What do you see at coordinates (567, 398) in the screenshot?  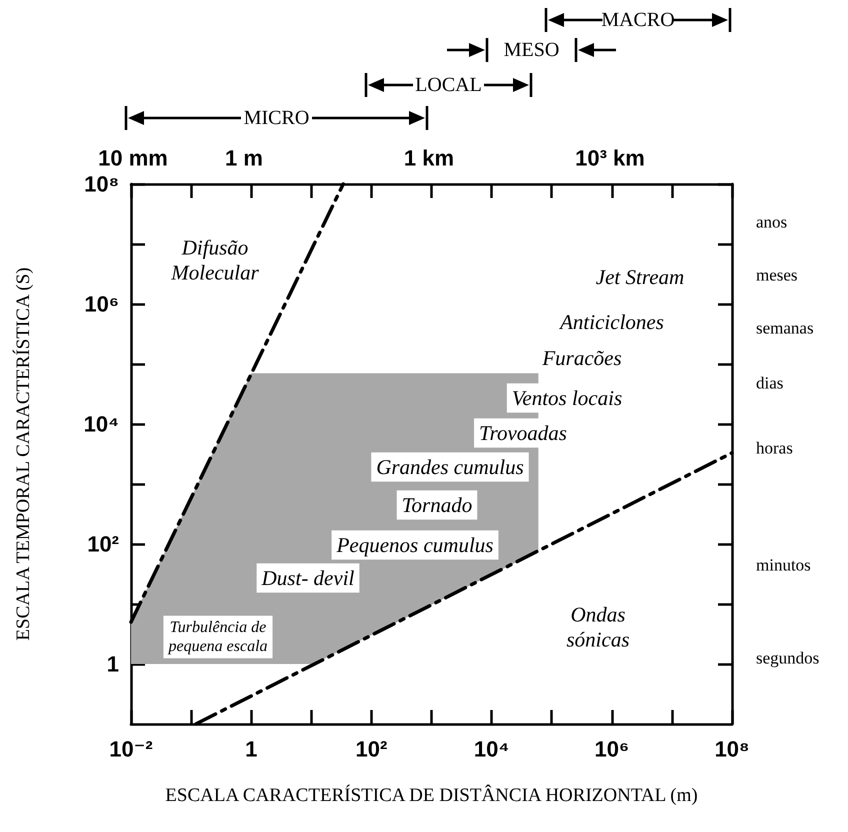 I see `annotation: Ventos locais` at bounding box center [567, 398].